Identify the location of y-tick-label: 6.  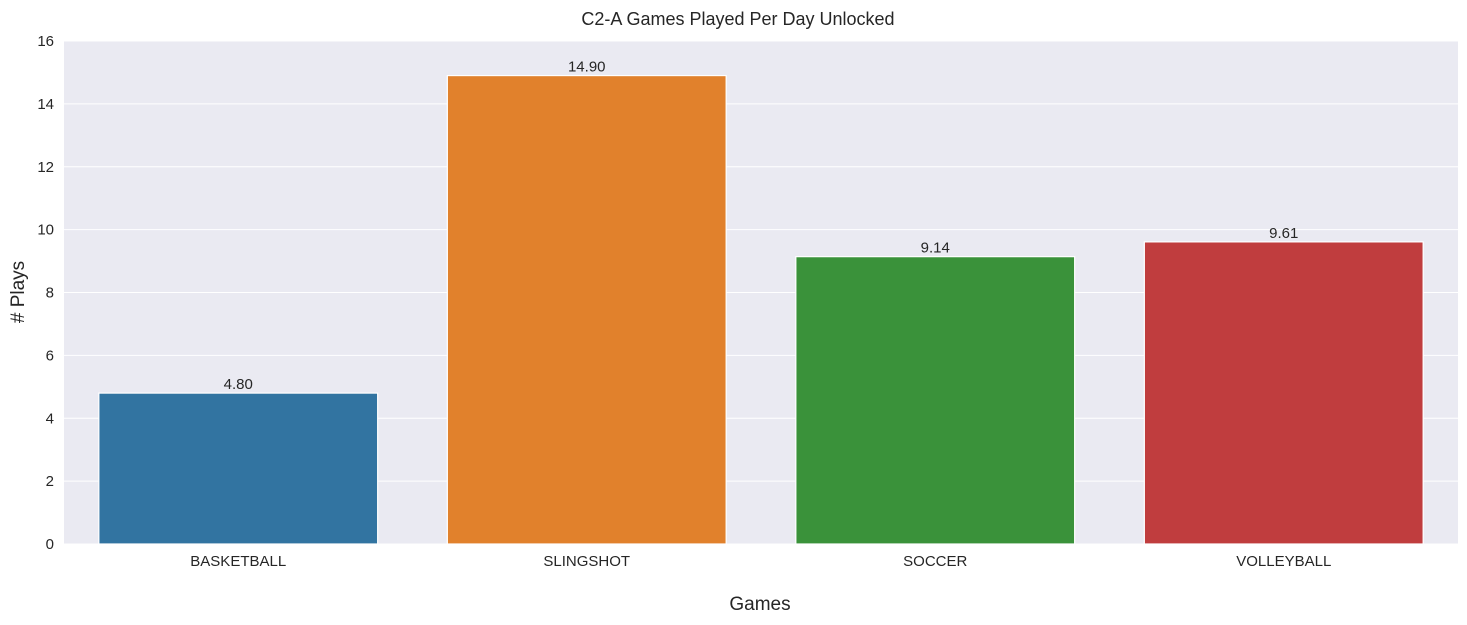
(50, 355).